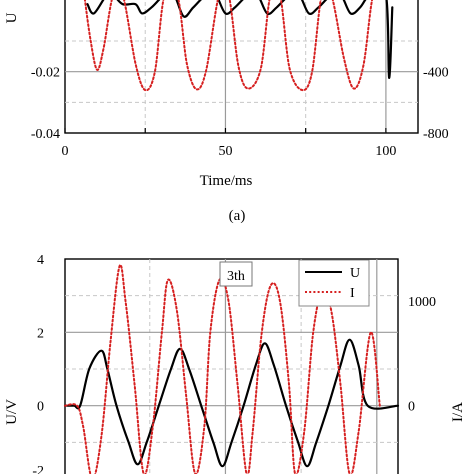 The width and height of the screenshot is (474, 474). What do you see at coordinates (40, 407) in the screenshot?
I see `y-tick-label: 0` at bounding box center [40, 407].